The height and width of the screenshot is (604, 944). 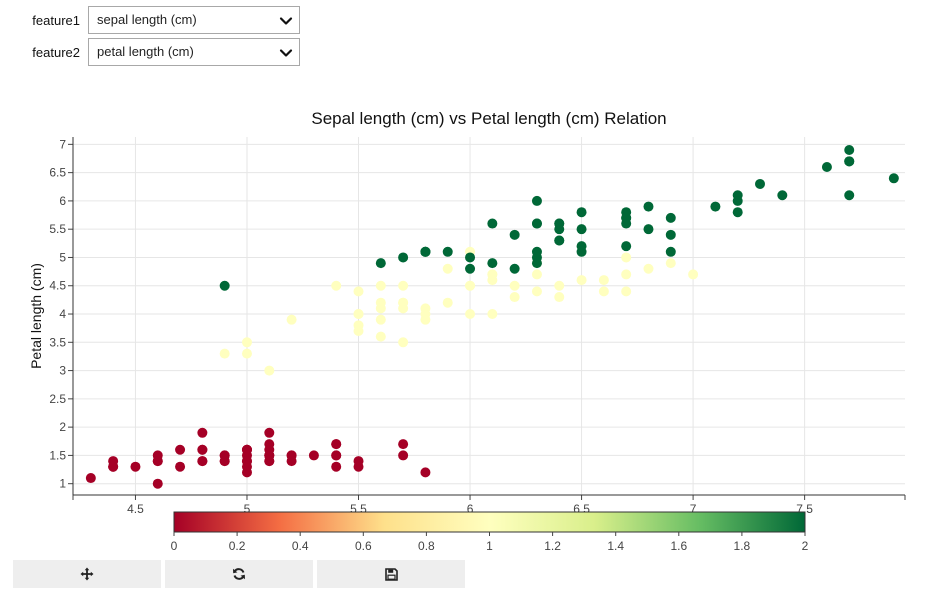 I want to click on x-tick-label: 4.5, so click(x=135, y=509).